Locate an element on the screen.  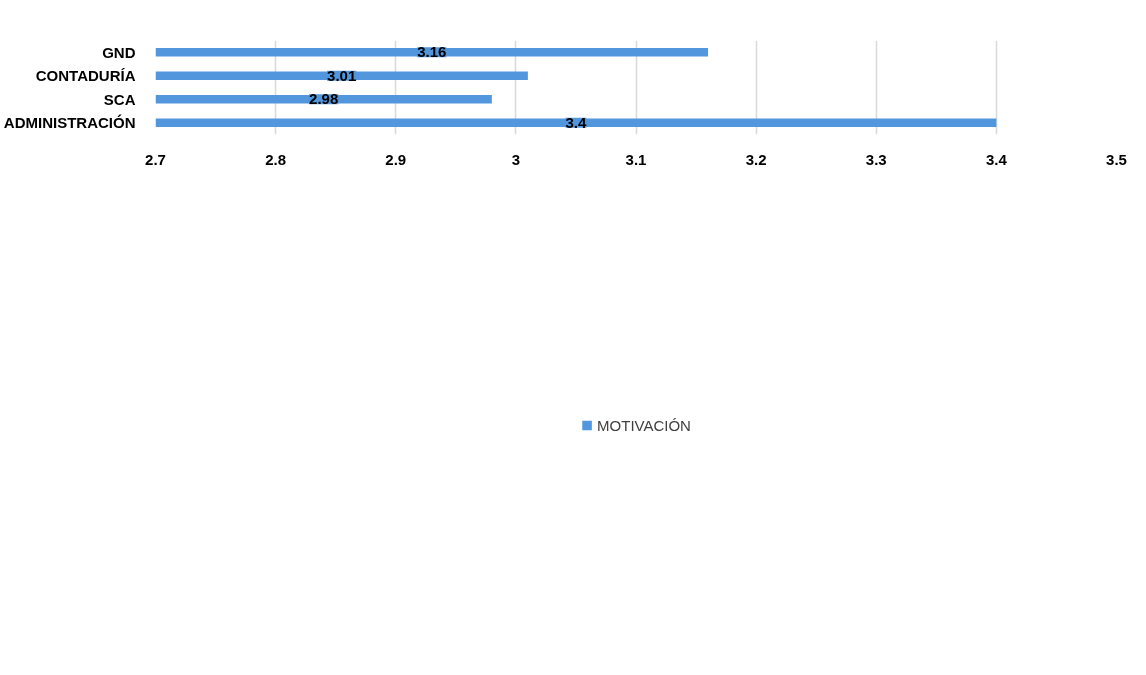
x-tick-label: 3.3 is located at coordinates (876, 159).